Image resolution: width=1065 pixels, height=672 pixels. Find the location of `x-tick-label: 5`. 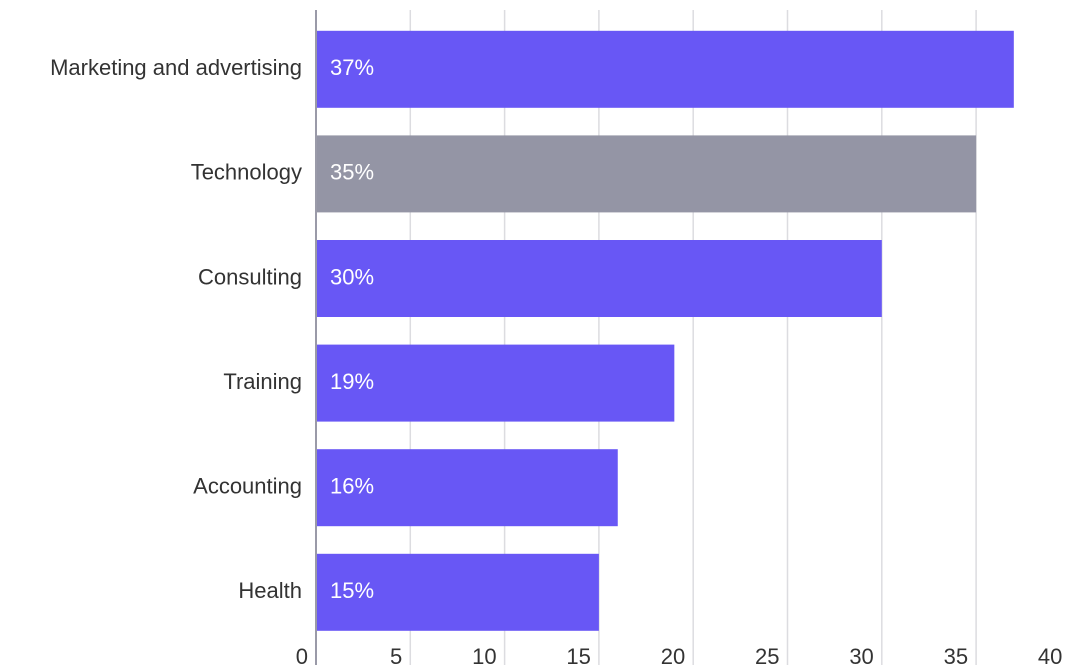

x-tick-label: 5 is located at coordinates (396, 656).